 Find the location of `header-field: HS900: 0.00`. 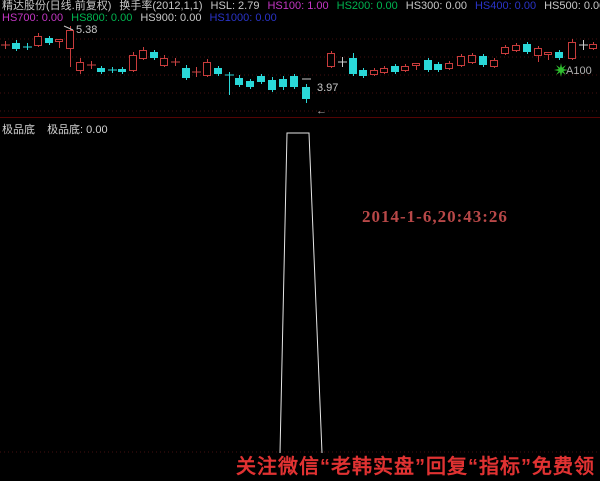

header-field: HS900: 0.00 is located at coordinates (171, 18).